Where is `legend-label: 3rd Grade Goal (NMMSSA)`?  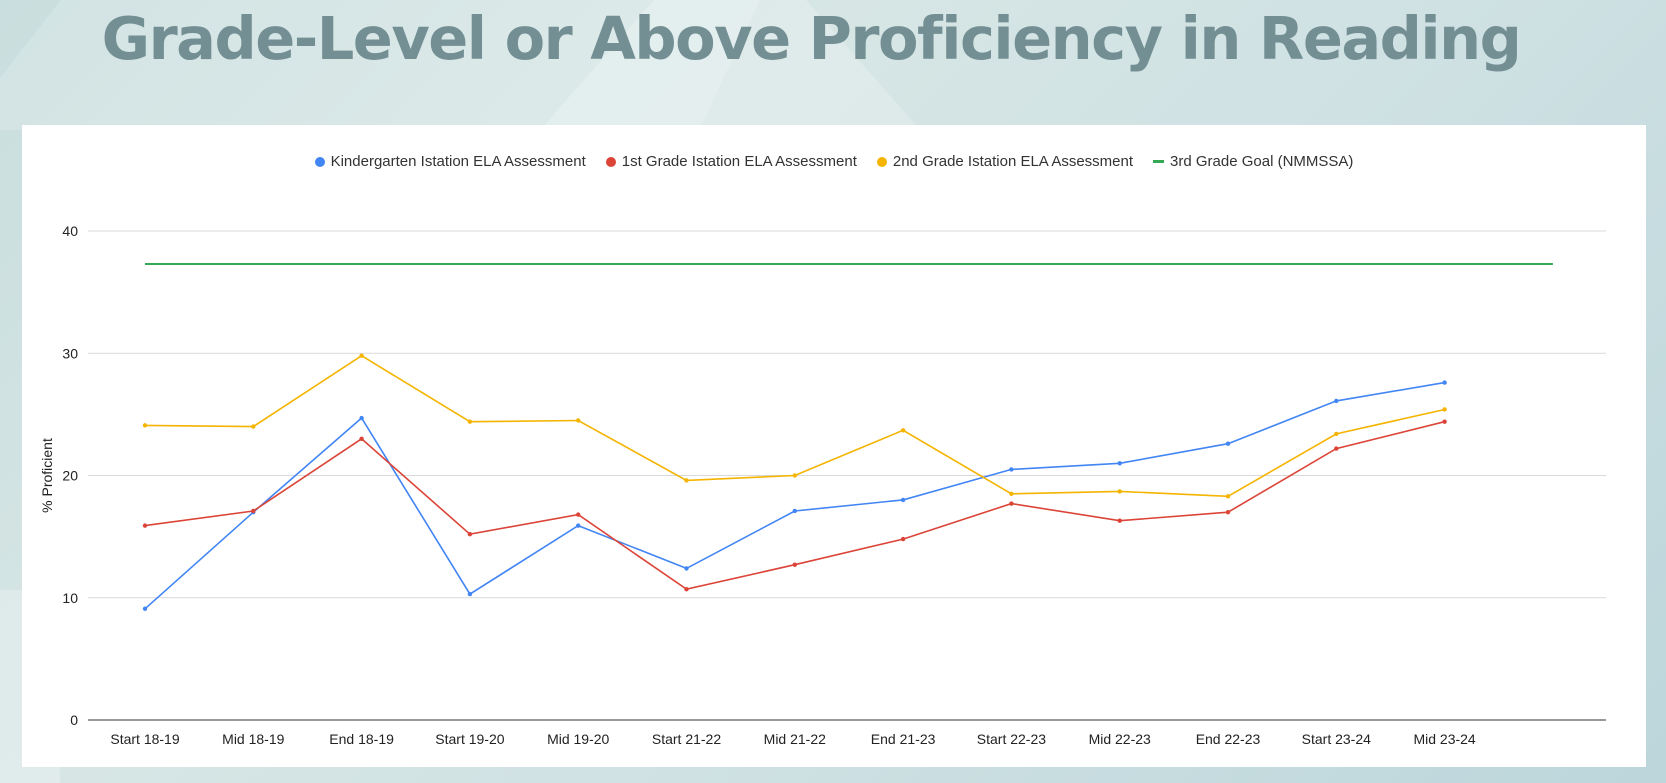 legend-label: 3rd Grade Goal (NMMSSA) is located at coordinates (1262, 161).